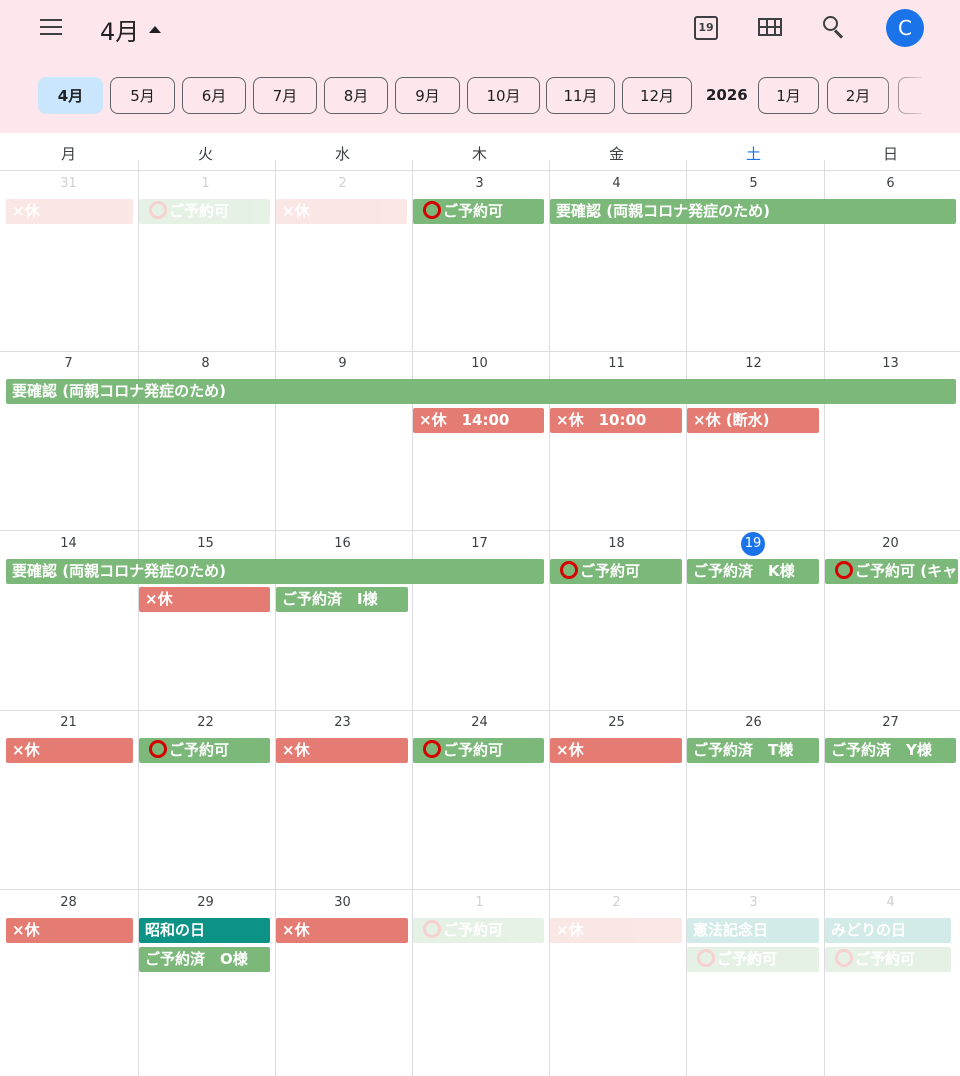  Describe the element at coordinates (905, 28) in the screenshot. I see `account-avatar: C` at that location.